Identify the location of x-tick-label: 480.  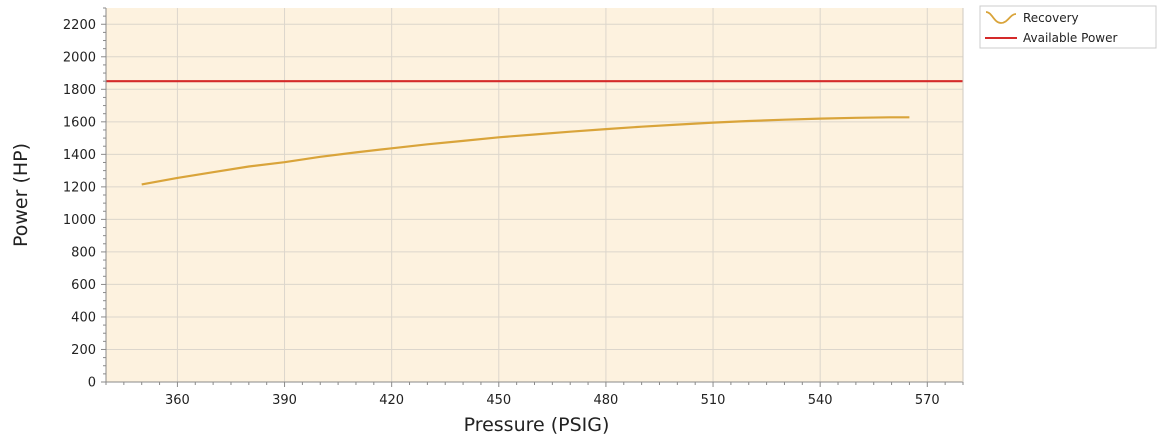
(606, 400).